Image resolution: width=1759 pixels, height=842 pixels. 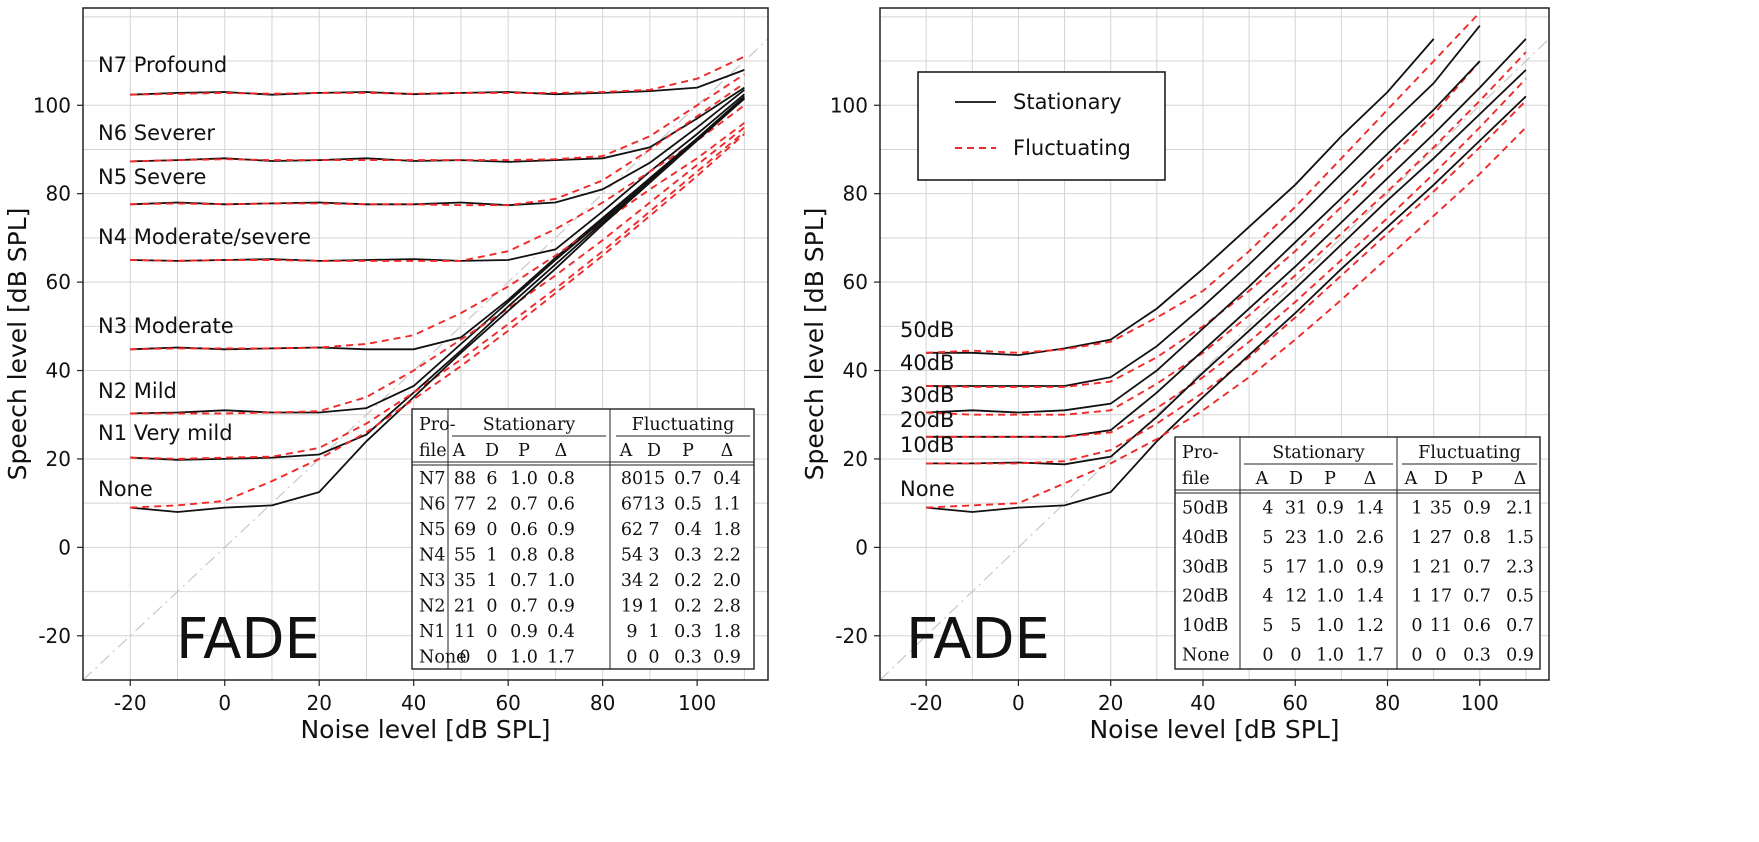 What do you see at coordinates (653, 606) in the screenshot?
I see `table-cell: 1` at bounding box center [653, 606].